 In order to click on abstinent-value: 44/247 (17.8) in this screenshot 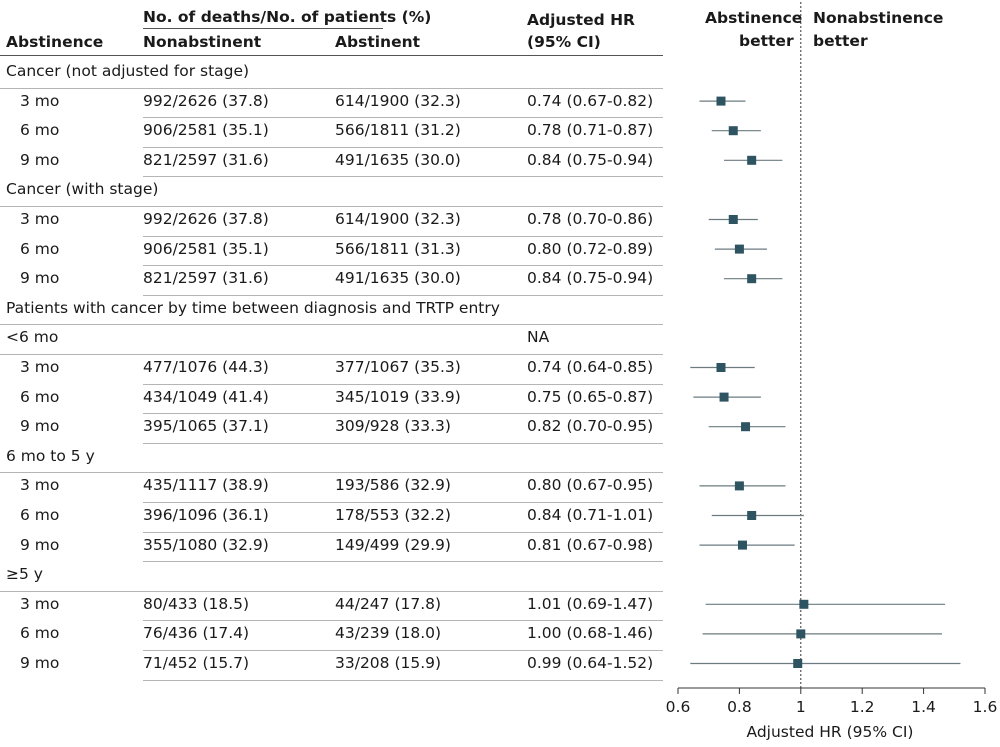, I will do `click(388, 603)`.